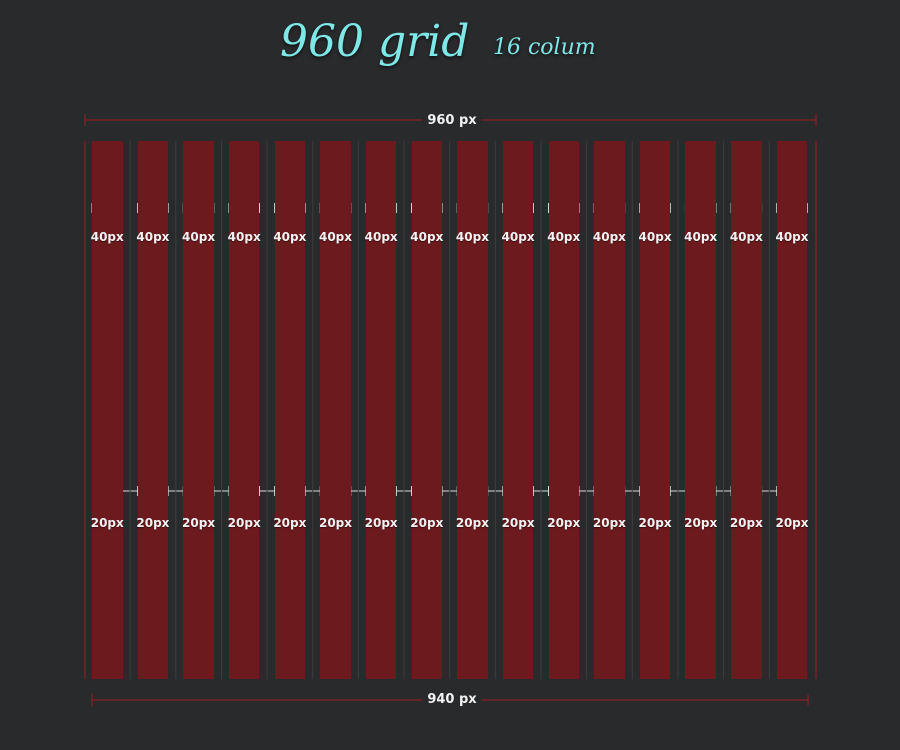  Describe the element at coordinates (452, 121) in the screenshot. I see `total-width-label: 960 px` at that location.